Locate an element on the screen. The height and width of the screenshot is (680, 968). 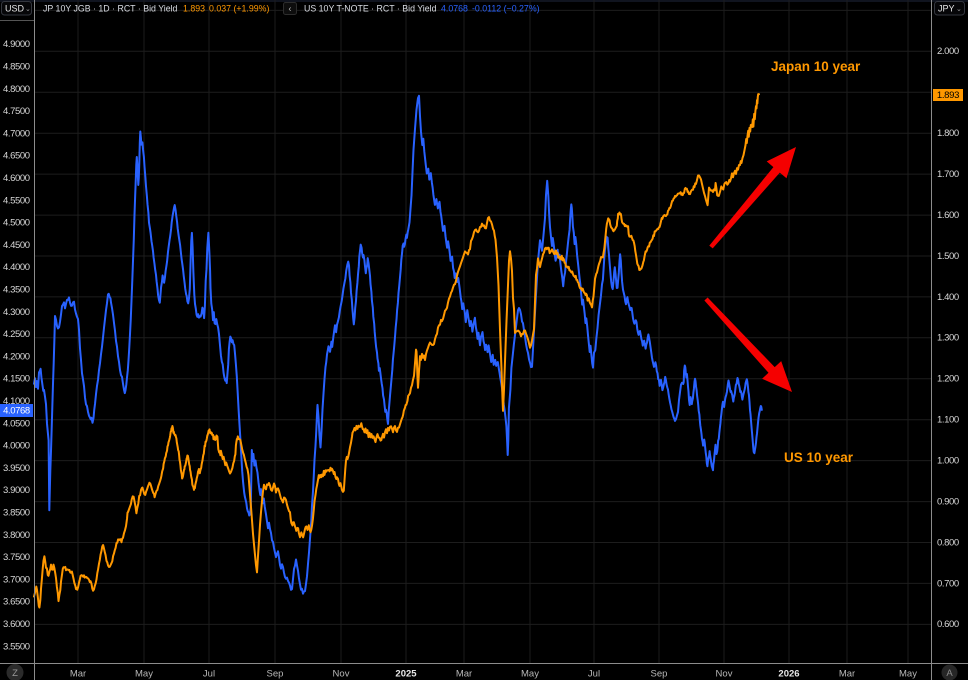
svg-text: 3.7500 is located at coordinates (16, 557).